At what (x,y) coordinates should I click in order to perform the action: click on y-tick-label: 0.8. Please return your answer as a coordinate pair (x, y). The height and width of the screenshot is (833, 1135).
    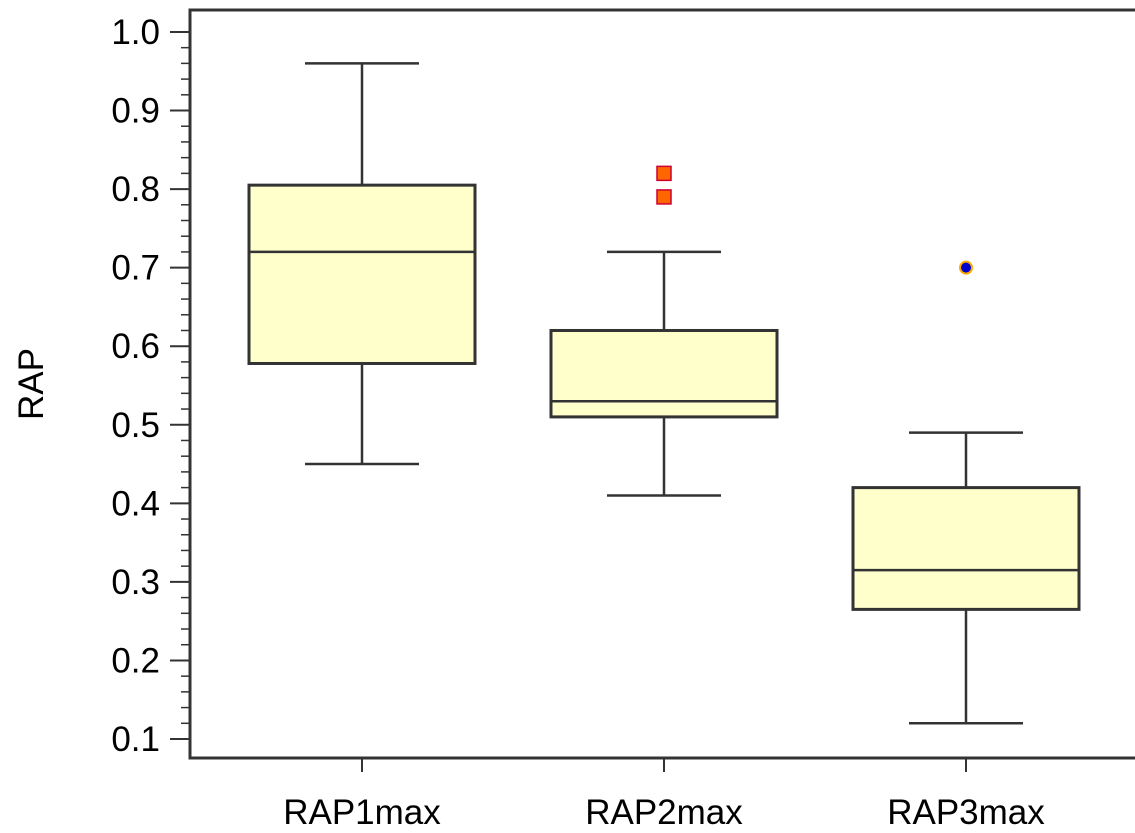
    Looking at the image, I should click on (135, 189).